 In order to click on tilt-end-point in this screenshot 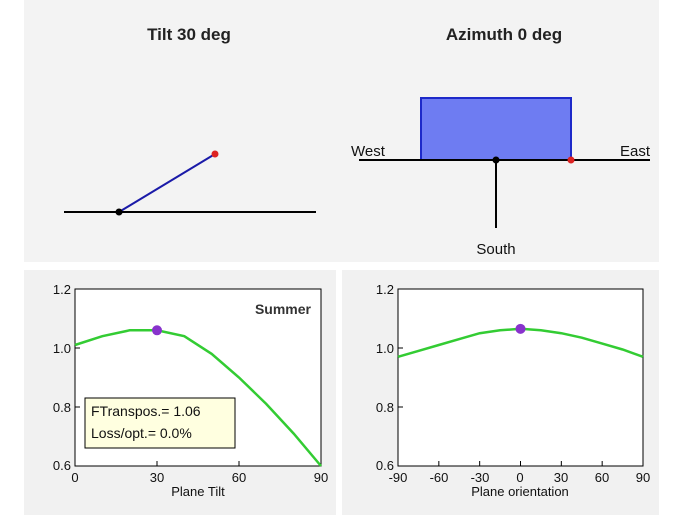, I will do `click(215, 154)`.